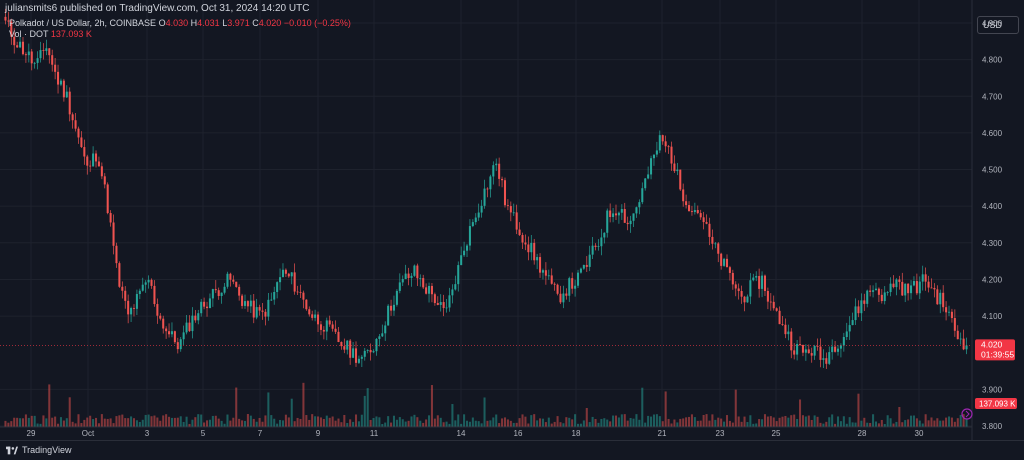 This screenshot has width=1024, height=460. What do you see at coordinates (992, 170) in the screenshot?
I see `price-axis-label: 4.500` at bounding box center [992, 170].